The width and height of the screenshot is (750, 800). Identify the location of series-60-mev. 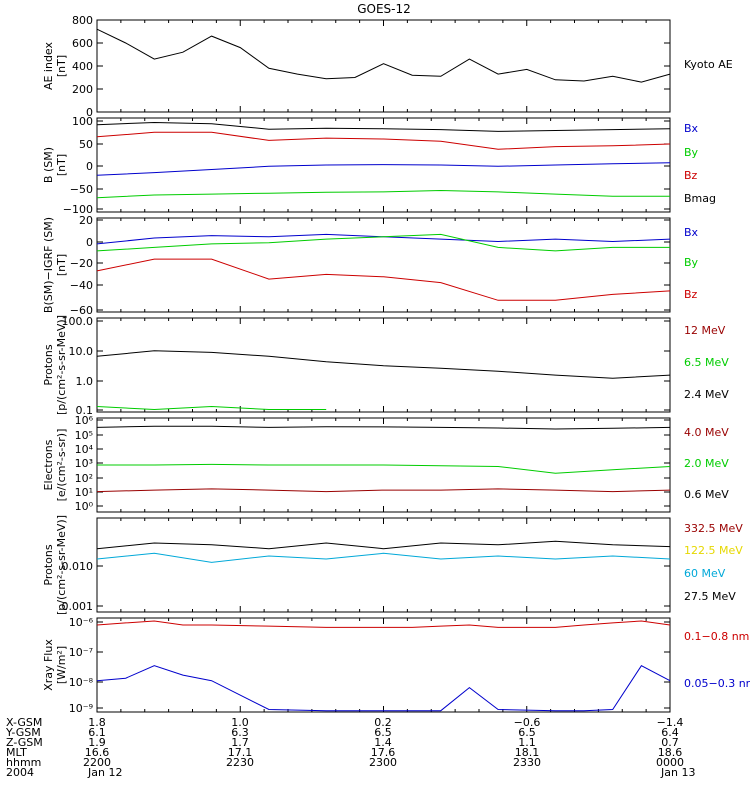
(383, 557).